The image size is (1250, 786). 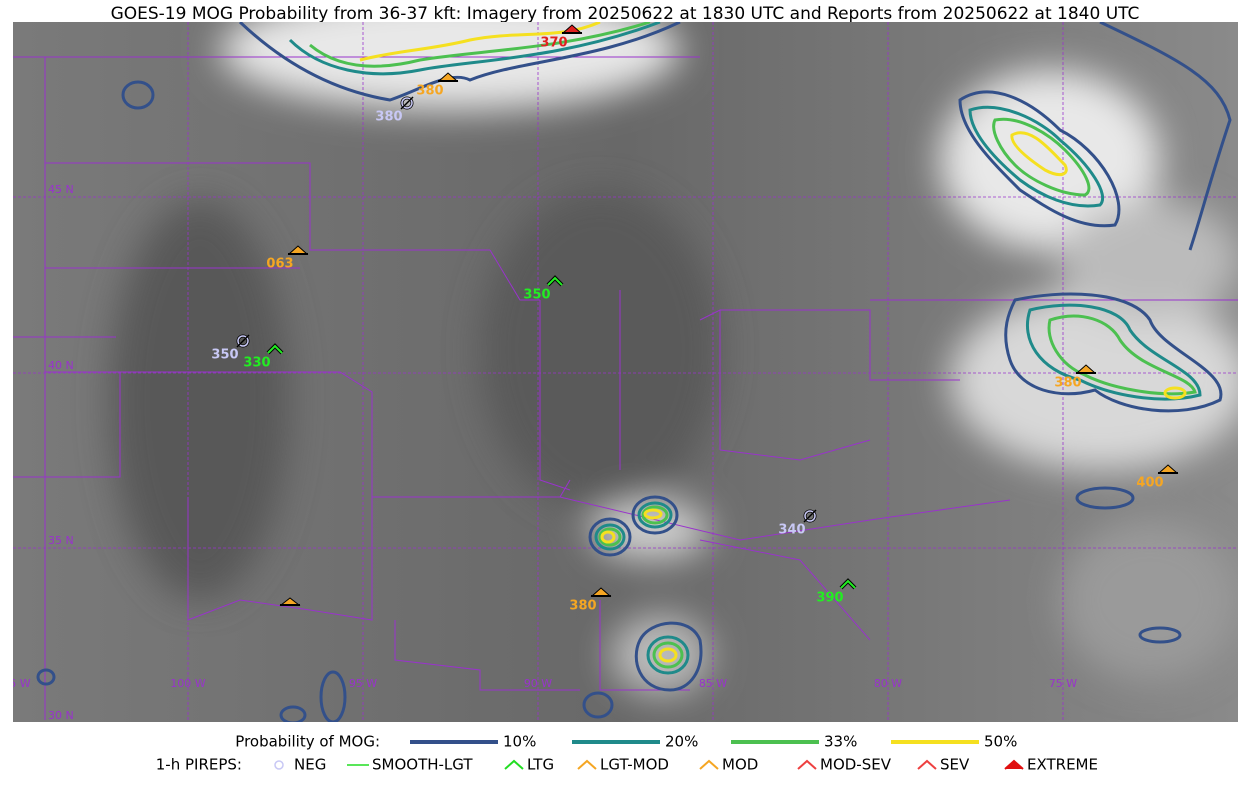 What do you see at coordinates (856, 765) in the screenshot?
I see `legend-label: MOD-SEV` at bounding box center [856, 765].